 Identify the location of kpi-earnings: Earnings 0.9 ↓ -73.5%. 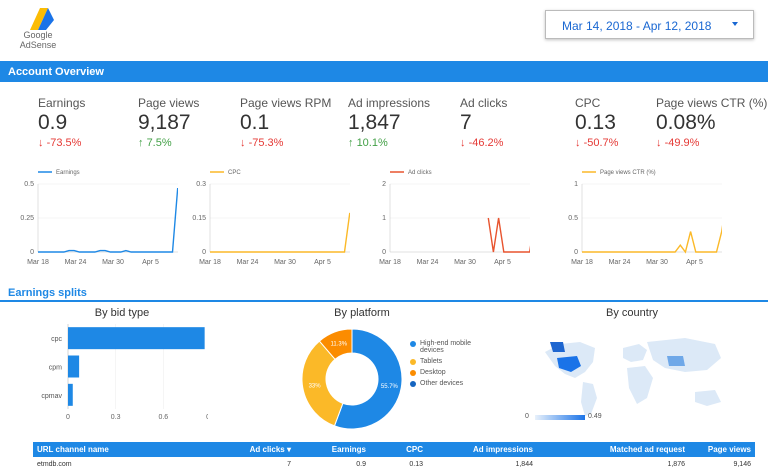
(93, 122).